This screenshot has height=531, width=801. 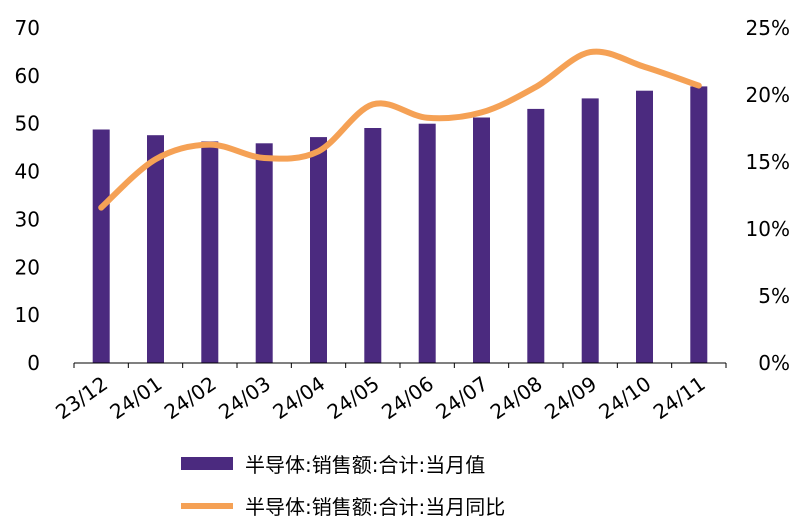 I want to click on y-left-tick-label: 40, so click(x=27, y=172).